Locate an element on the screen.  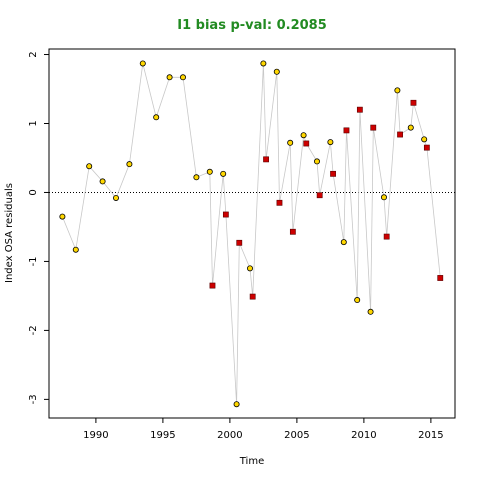
x-tick-label: 1995 is located at coordinates (162, 435).